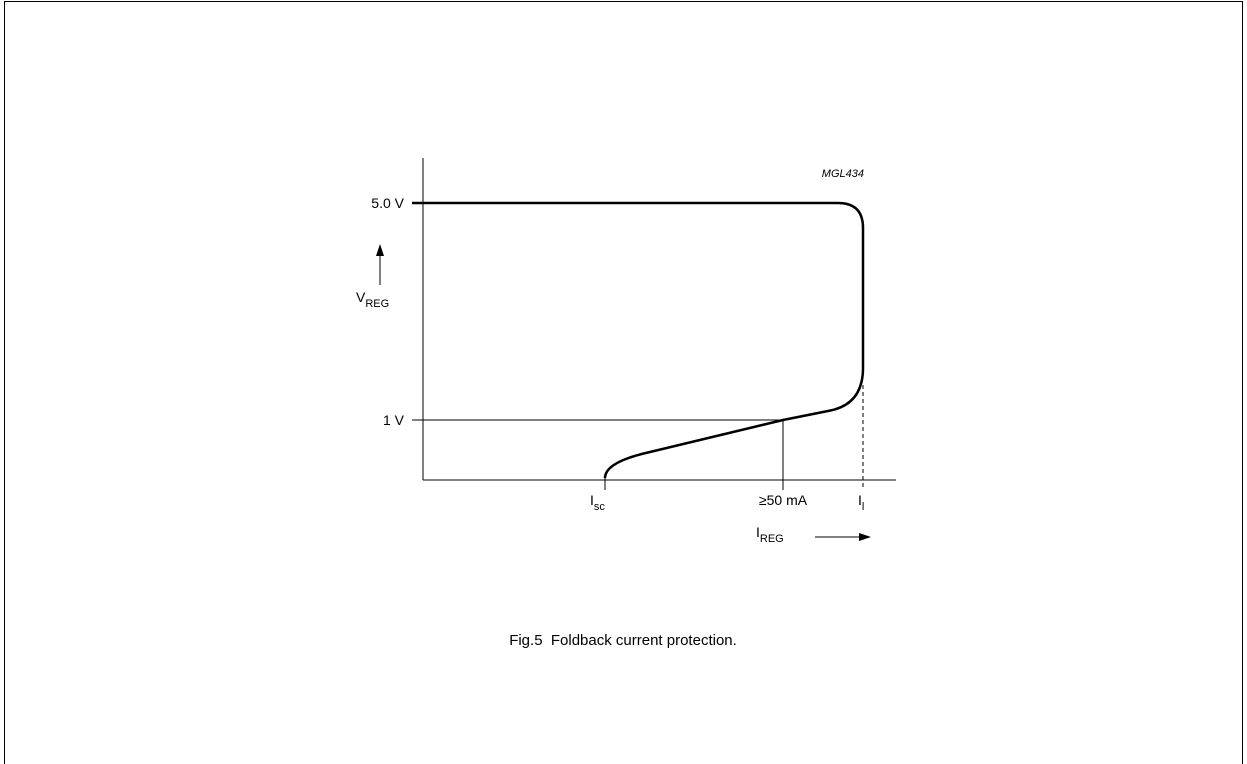  Describe the element at coordinates (638, 340) in the screenshot. I see `foldback-curve` at that location.